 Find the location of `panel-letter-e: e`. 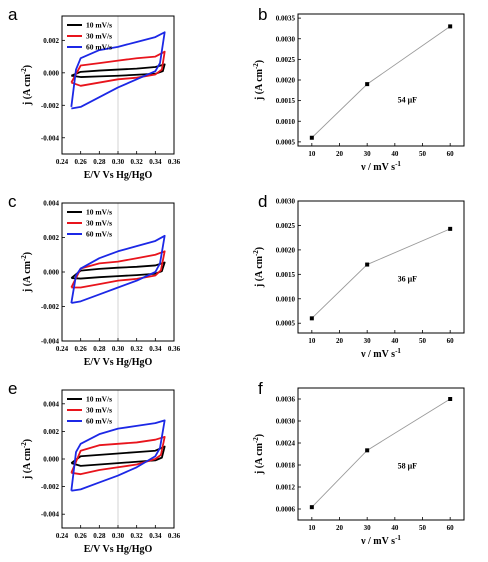

panel-letter-e: e is located at coordinates (12, 388).